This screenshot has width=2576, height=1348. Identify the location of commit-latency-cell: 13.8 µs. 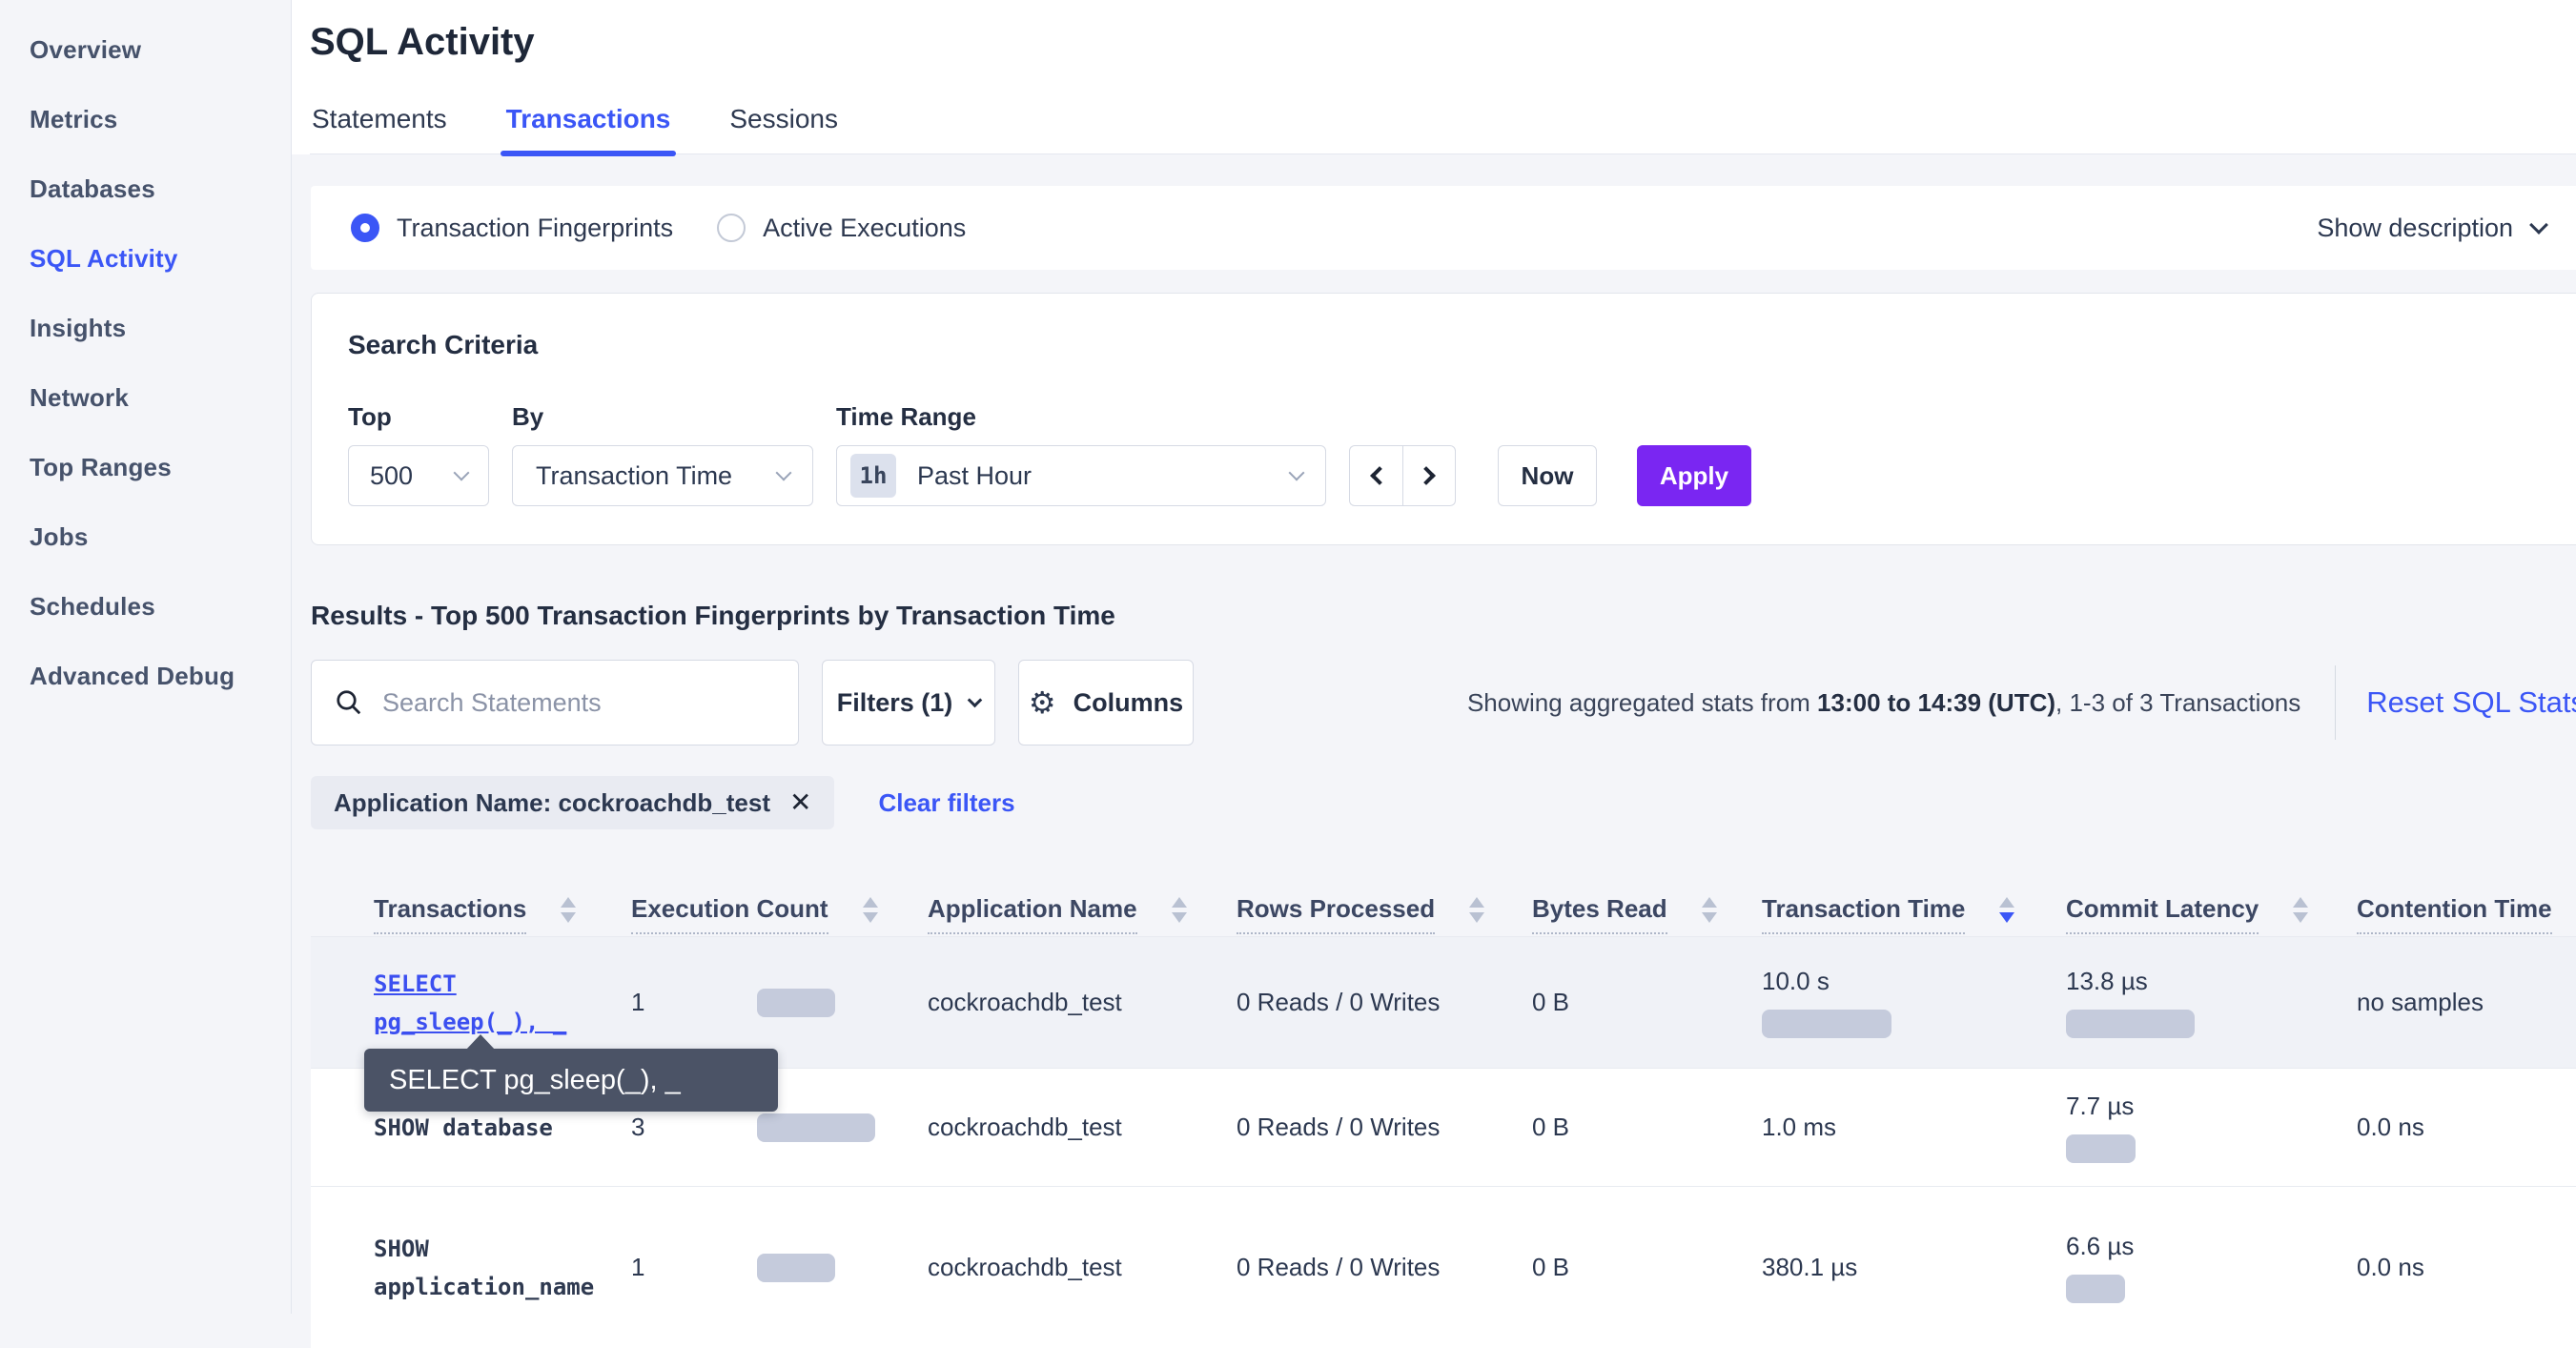
(2202, 1003).